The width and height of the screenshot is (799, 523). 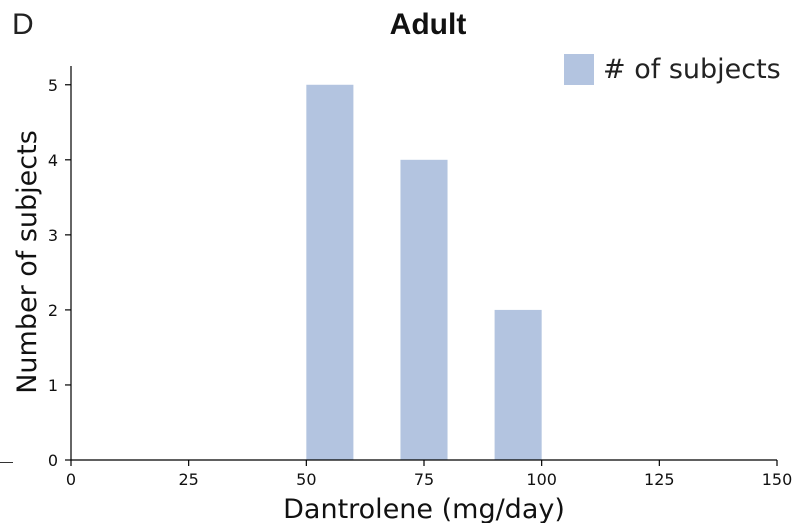 I want to click on x-tick-label-5: 125, so click(x=659, y=479).